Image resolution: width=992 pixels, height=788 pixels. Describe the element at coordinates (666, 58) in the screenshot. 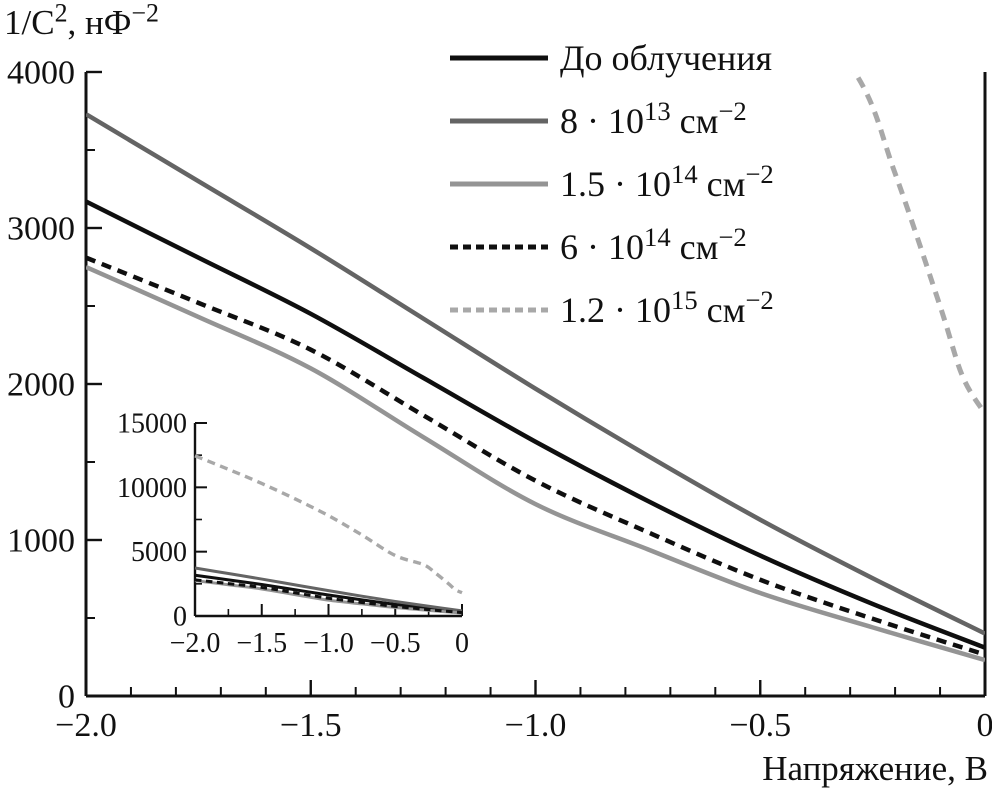

I see `legend-label: До облучения` at that location.